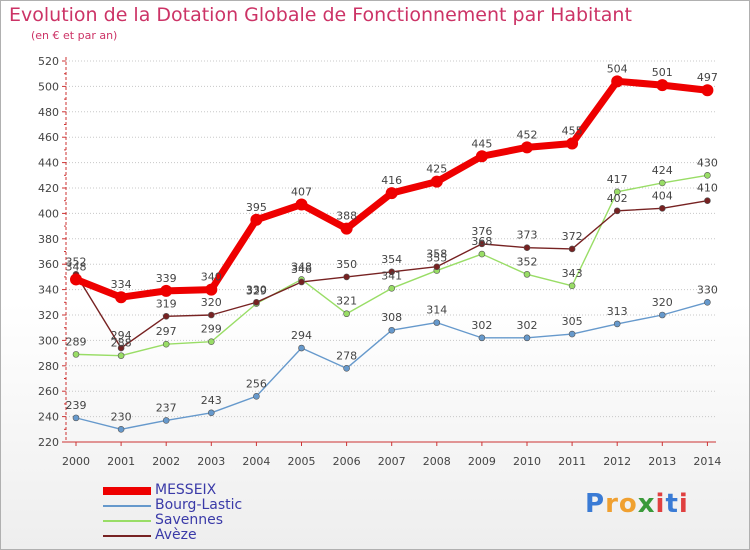 This screenshot has width=750, height=550. What do you see at coordinates (301, 269) in the screenshot?
I see `data-label: 346` at bounding box center [301, 269].